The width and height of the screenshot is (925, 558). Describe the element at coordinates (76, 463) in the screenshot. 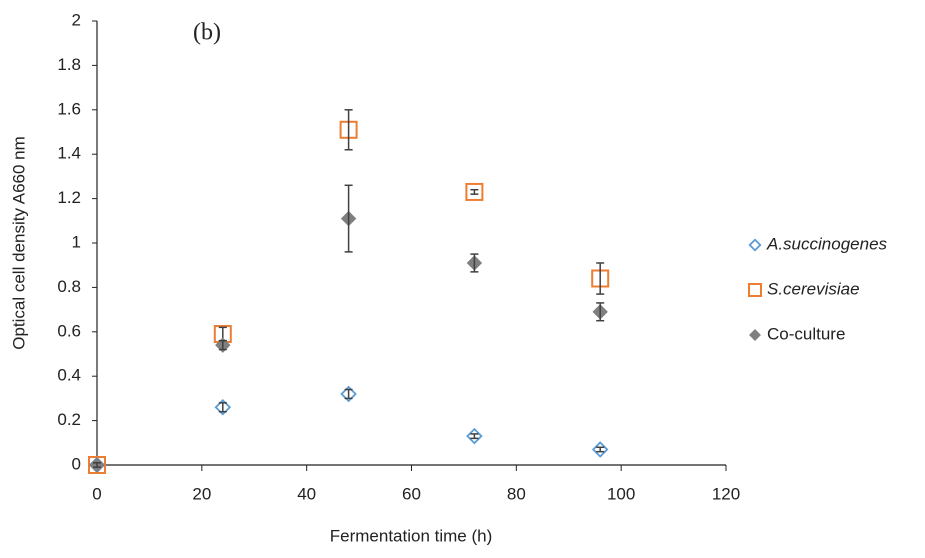

I see `y-tick-label: 0` at that location.